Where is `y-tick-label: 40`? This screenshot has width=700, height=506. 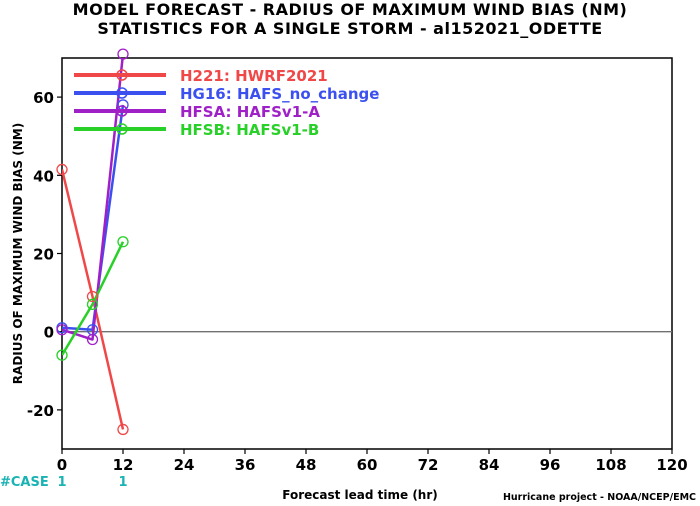
y-tick-label: 40 is located at coordinates (43, 176).